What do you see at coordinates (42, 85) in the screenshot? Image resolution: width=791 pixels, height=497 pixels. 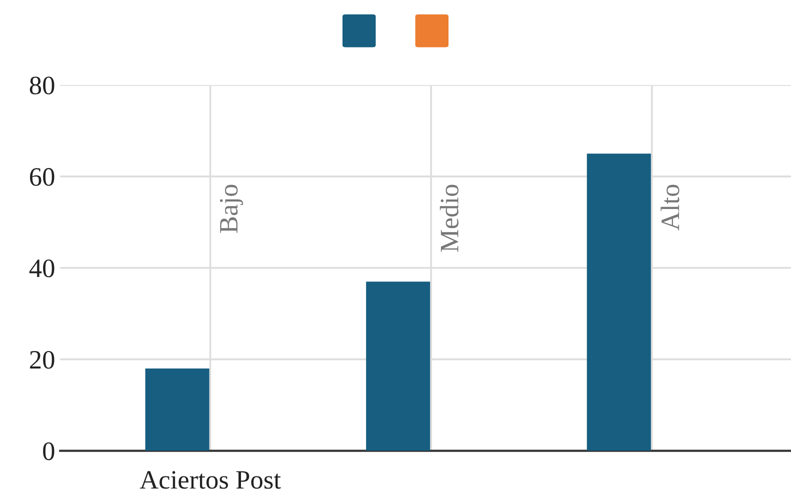 I see `y-tick-label: 80` at bounding box center [42, 85].